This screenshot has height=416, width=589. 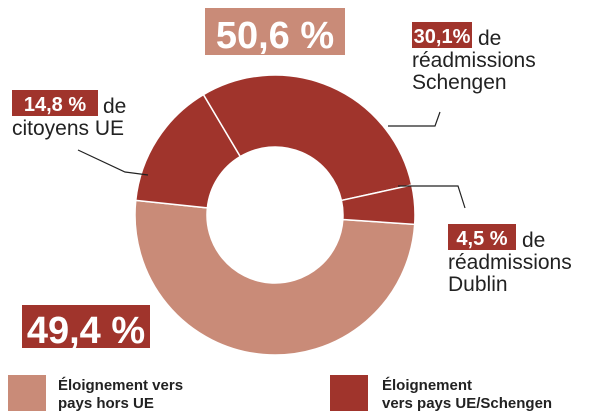 I want to click on segment-label: citoyens UE, so click(x=68, y=128).